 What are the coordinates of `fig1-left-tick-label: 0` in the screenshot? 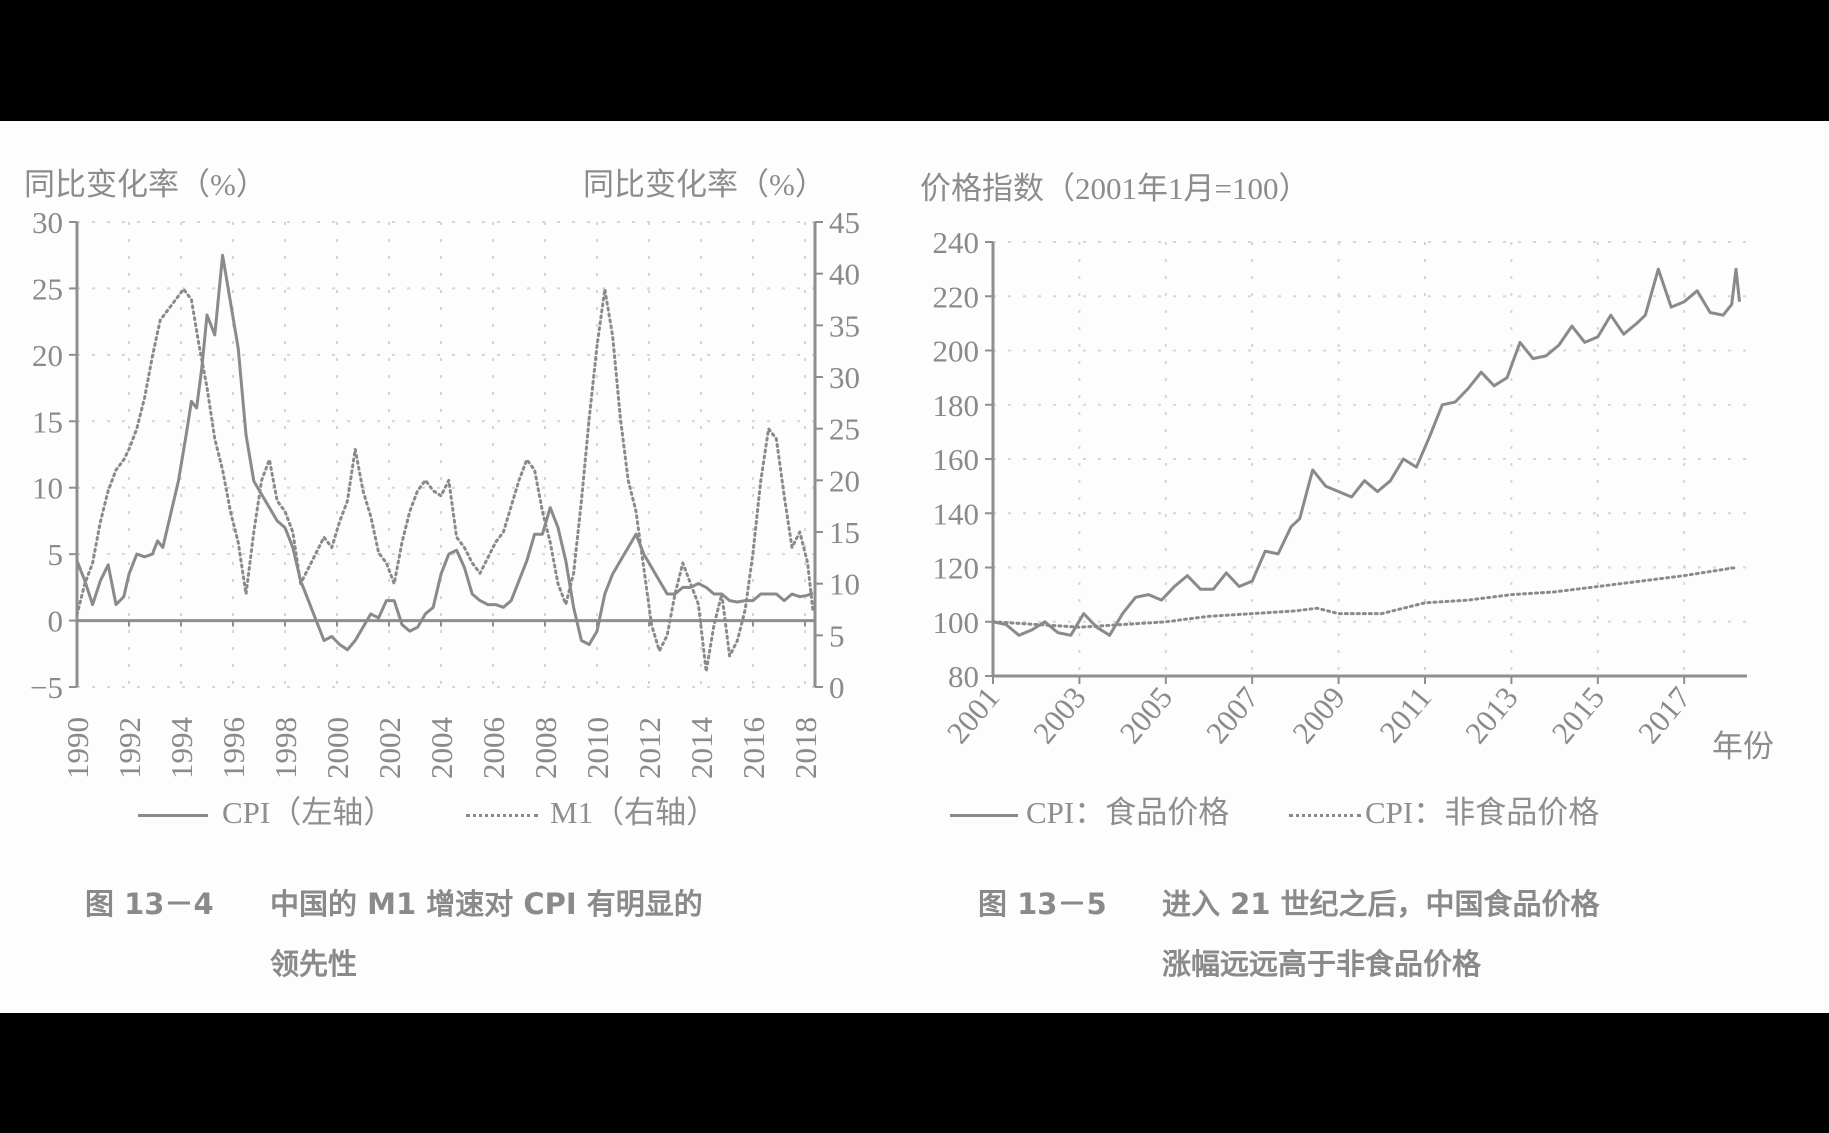 It's located at (56, 621).